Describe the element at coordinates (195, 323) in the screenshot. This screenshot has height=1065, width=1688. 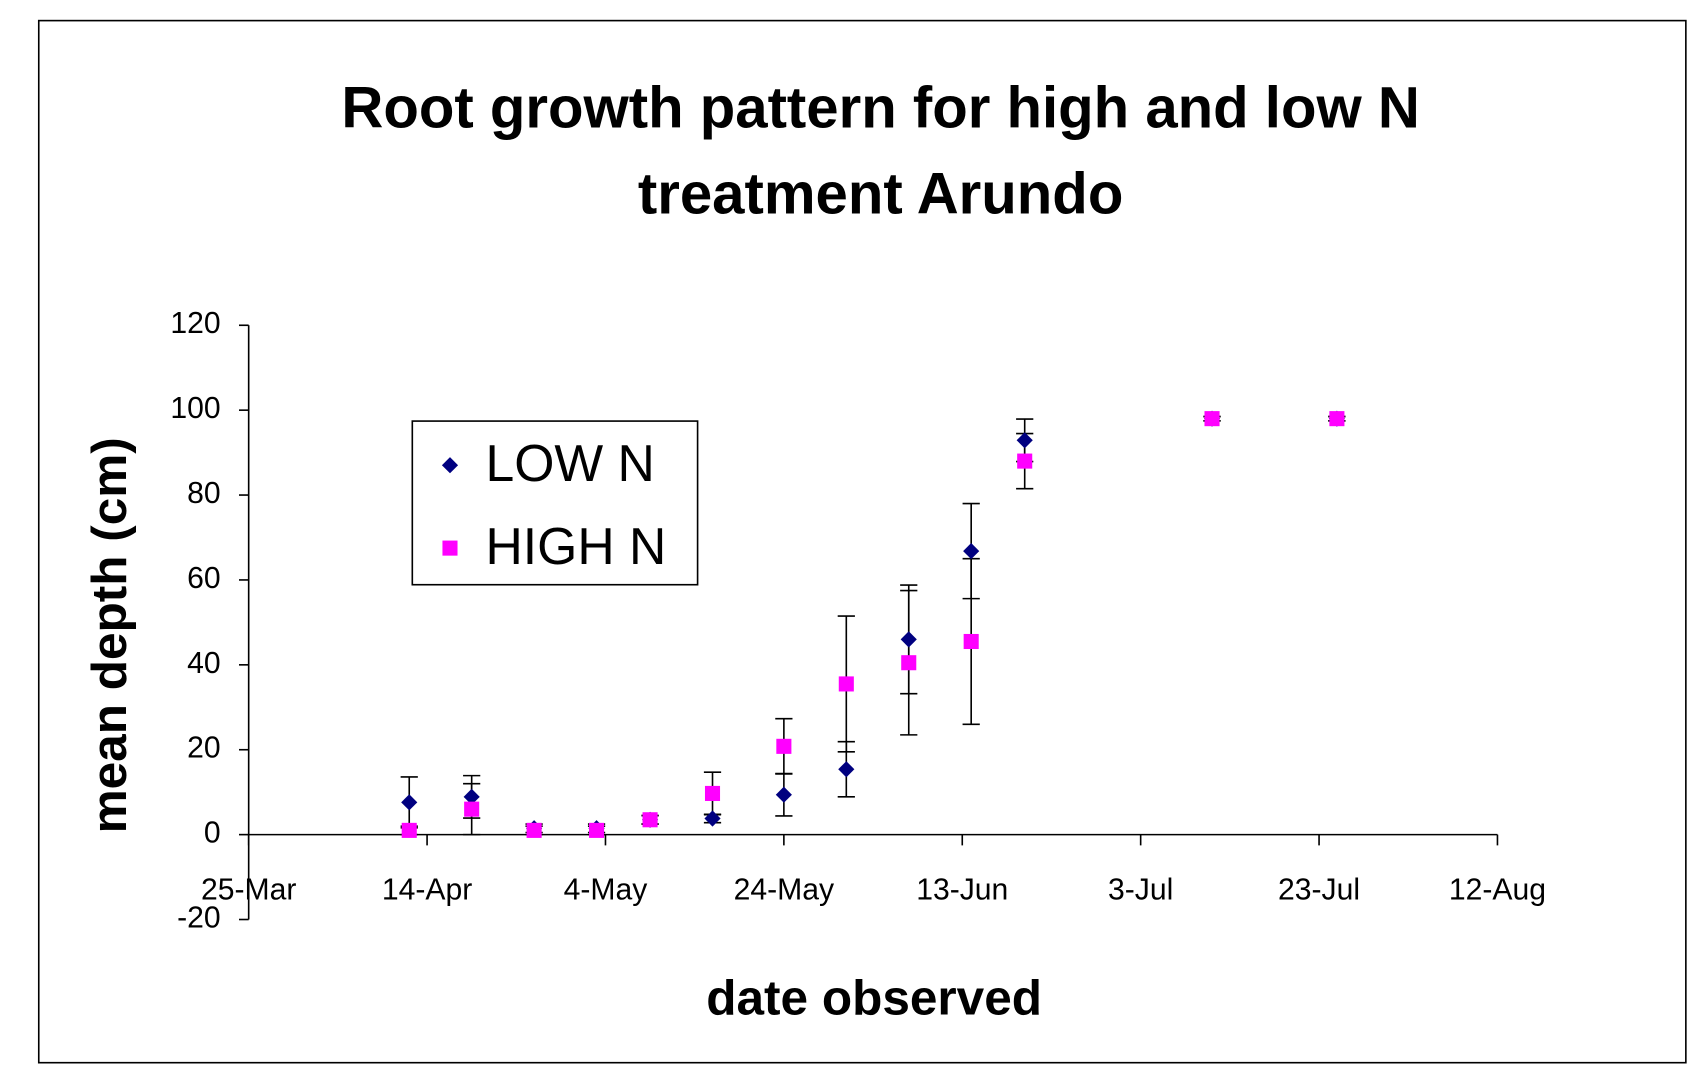
I see `y-tick-label: 120` at that location.